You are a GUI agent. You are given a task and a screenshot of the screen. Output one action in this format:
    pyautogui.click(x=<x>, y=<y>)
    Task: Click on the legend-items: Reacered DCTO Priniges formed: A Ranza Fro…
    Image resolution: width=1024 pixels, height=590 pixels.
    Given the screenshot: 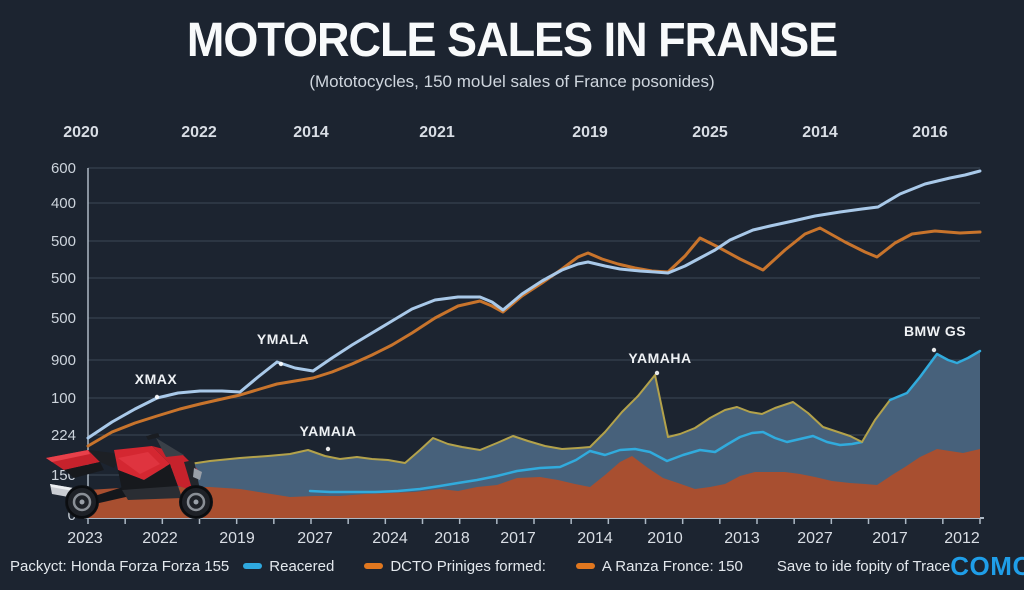 What is the action you would take?
    pyautogui.click(x=508, y=566)
    